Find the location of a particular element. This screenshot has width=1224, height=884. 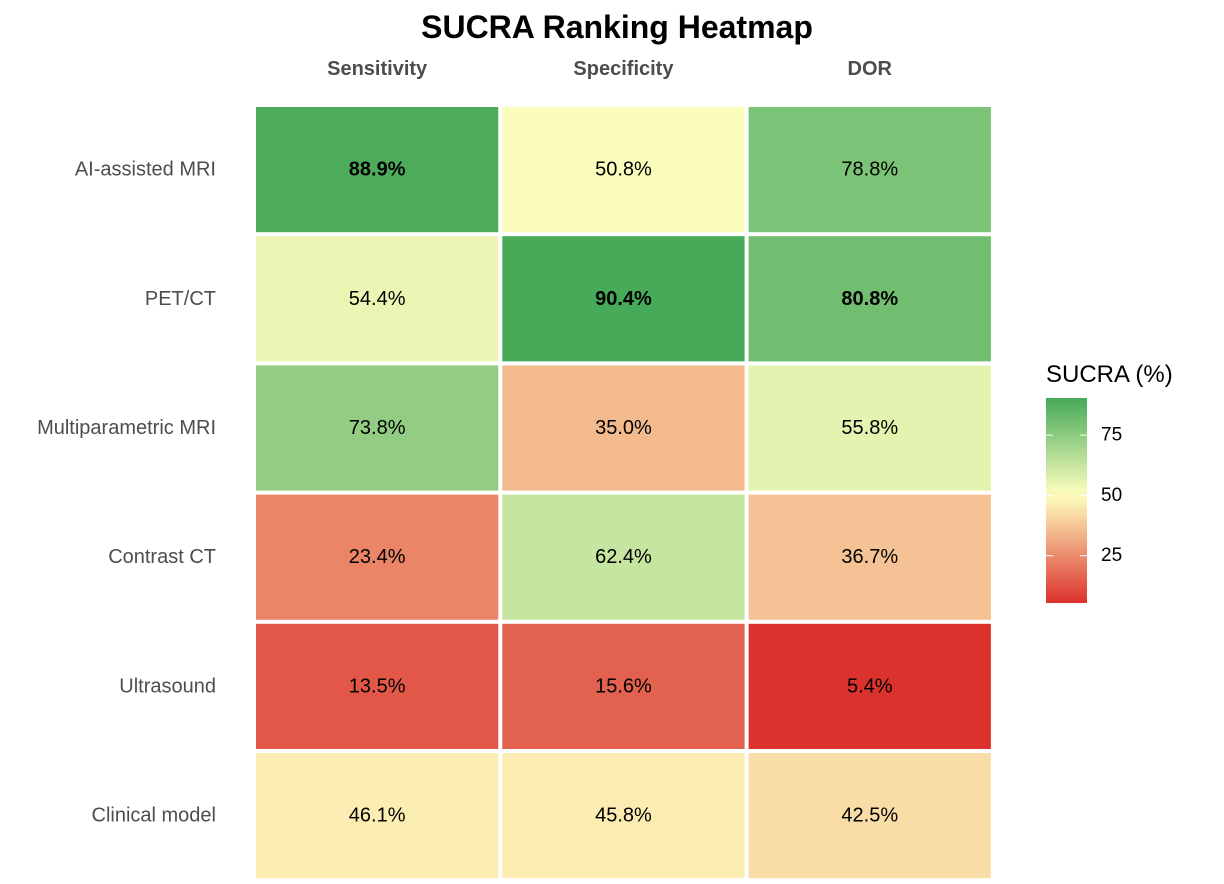

cell-value-label: 35.0% is located at coordinates (623, 428).